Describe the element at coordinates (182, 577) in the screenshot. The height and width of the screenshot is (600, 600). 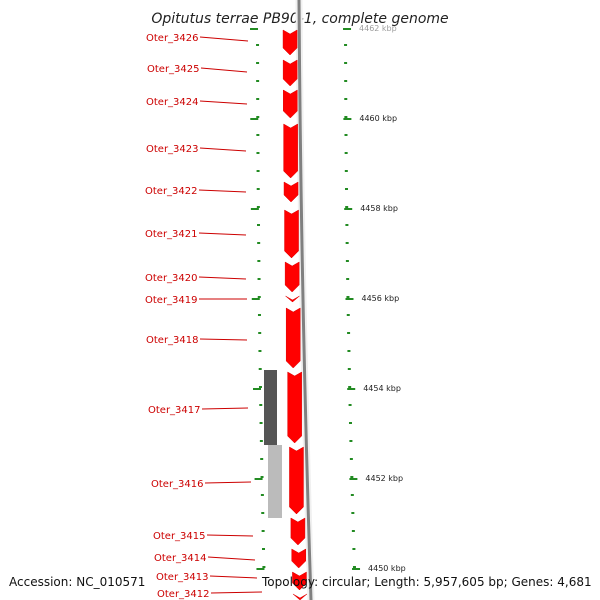
I see `gene-label-oter-3413: Oter_3413` at that location.